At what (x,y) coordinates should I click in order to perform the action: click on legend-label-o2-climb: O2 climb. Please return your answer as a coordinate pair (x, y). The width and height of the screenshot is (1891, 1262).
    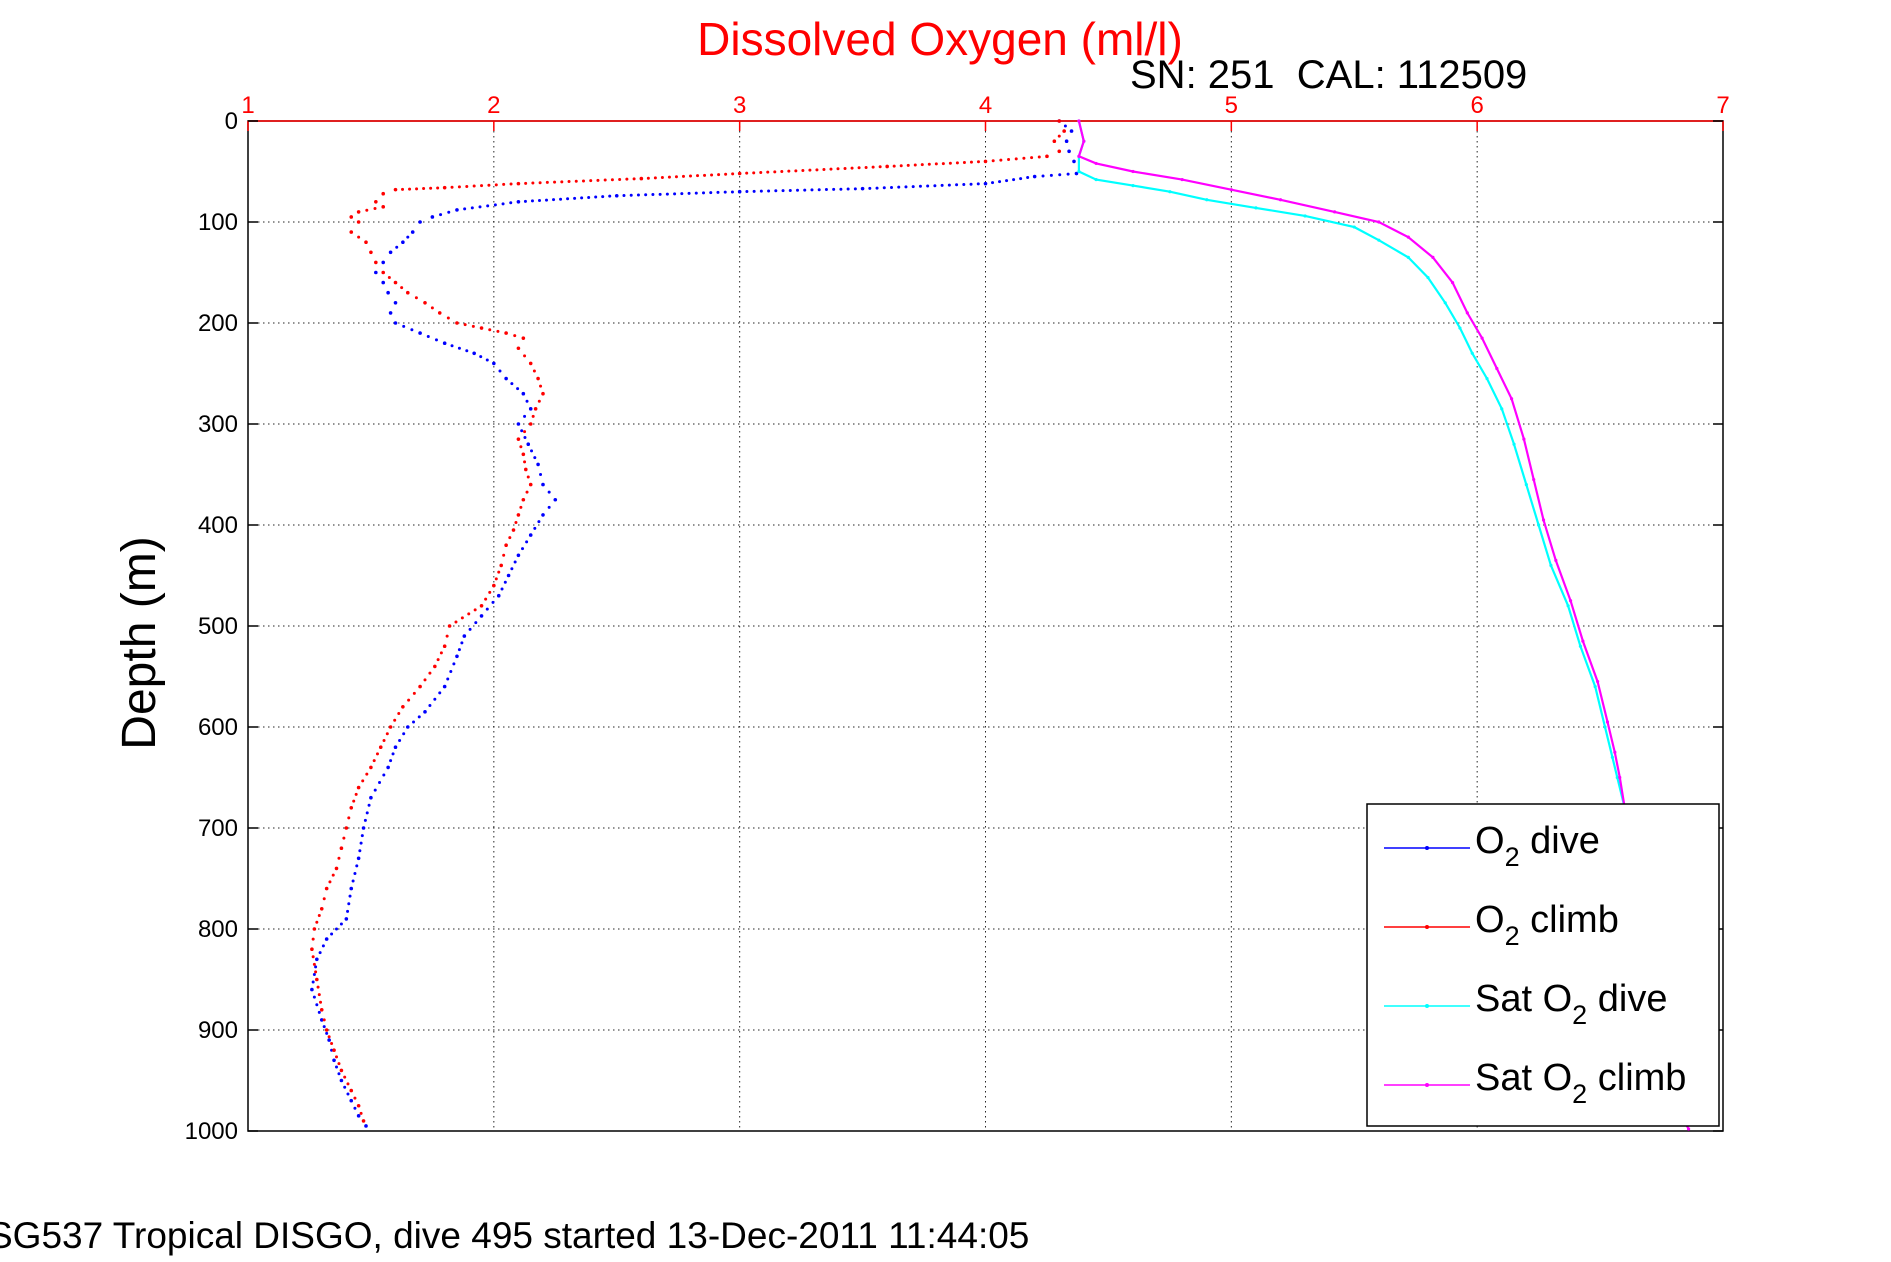
    Looking at the image, I should click on (1547, 925).